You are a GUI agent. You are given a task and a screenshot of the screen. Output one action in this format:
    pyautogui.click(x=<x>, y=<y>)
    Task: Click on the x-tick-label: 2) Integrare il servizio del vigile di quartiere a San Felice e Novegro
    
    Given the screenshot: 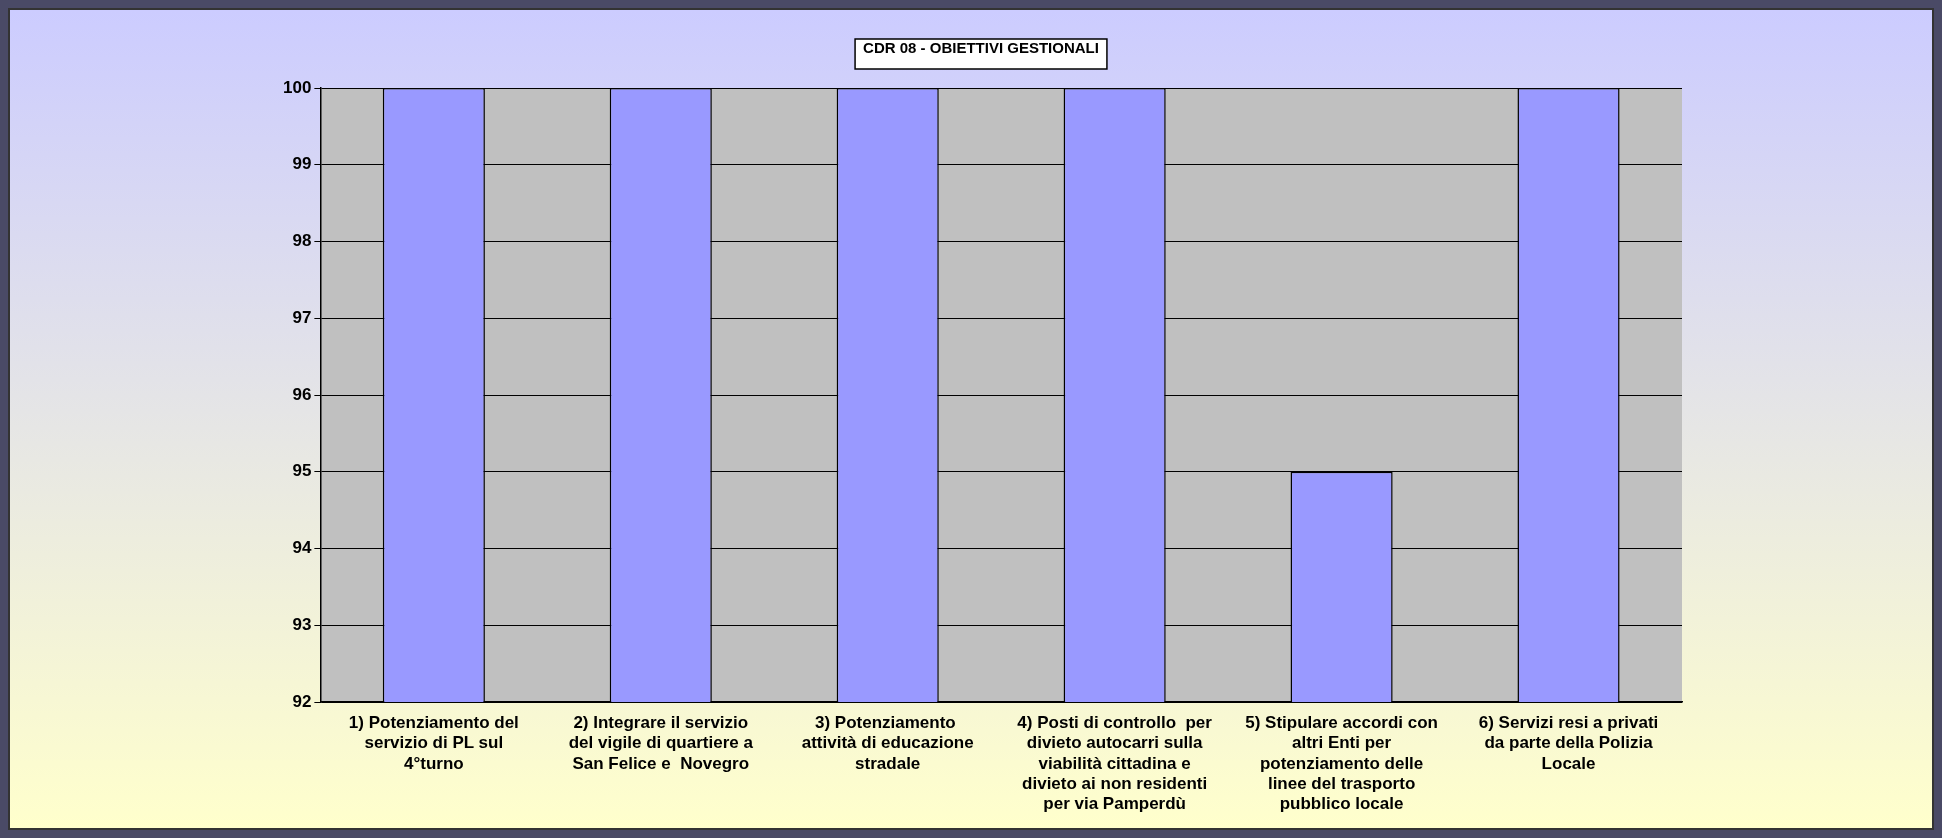 What is the action you would take?
    pyautogui.click(x=661, y=742)
    